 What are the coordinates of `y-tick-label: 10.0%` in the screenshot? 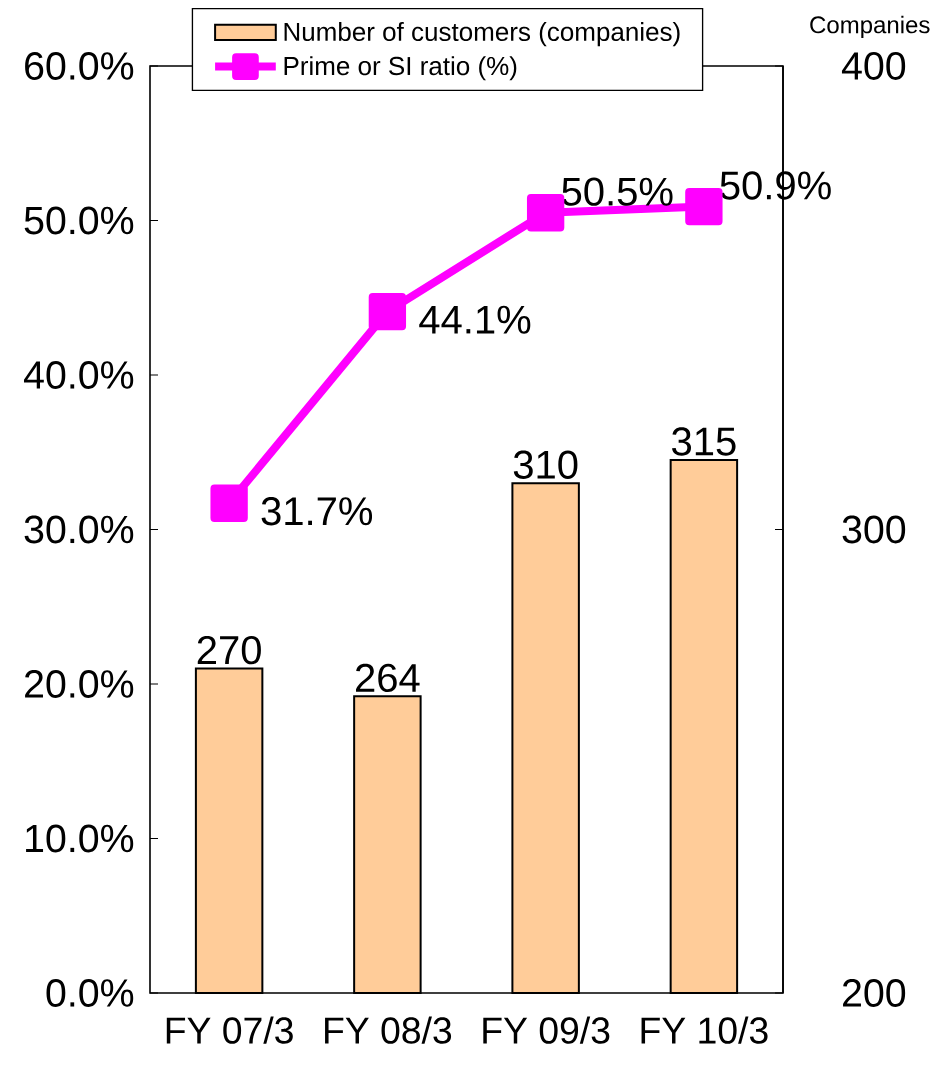 It's located at (80, 838).